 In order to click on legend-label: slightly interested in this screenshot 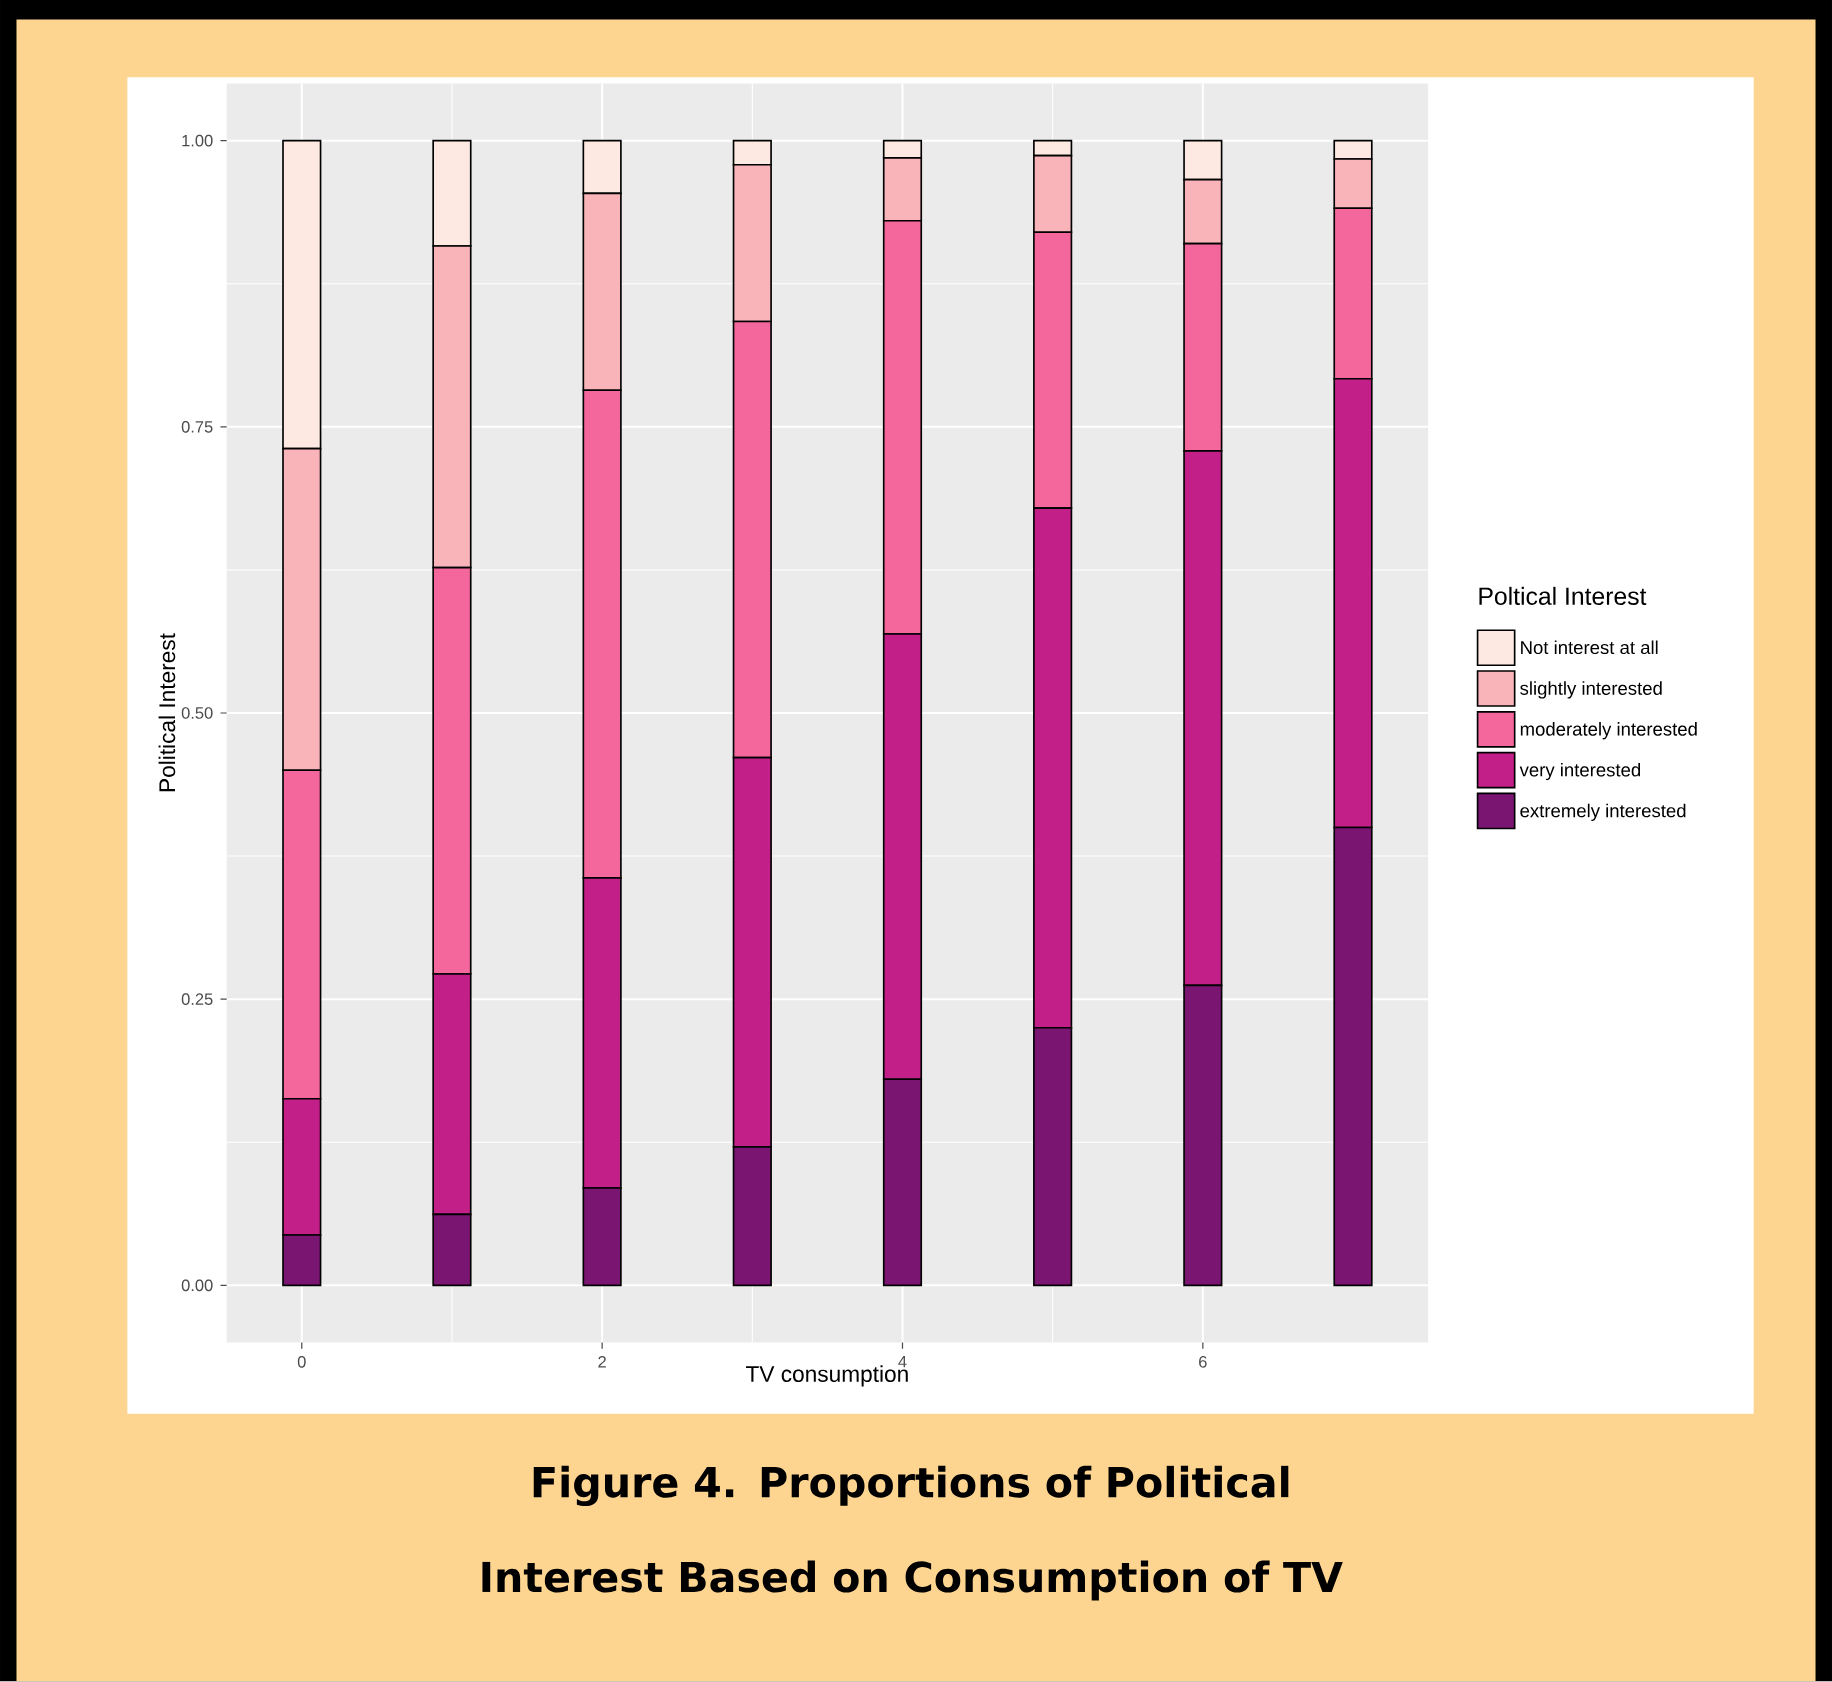, I will do `click(1591, 690)`.